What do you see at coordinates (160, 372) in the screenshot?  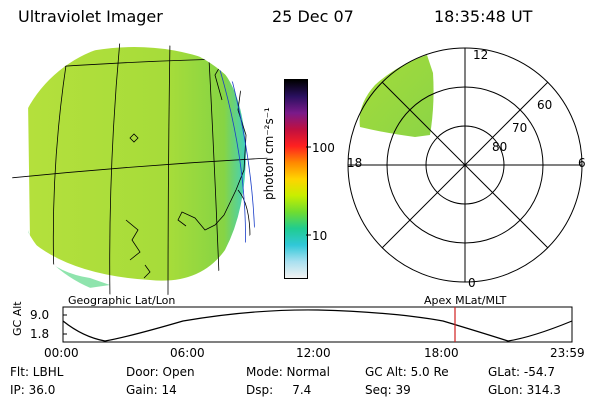 I see `info-door: Door: Open` at bounding box center [160, 372].